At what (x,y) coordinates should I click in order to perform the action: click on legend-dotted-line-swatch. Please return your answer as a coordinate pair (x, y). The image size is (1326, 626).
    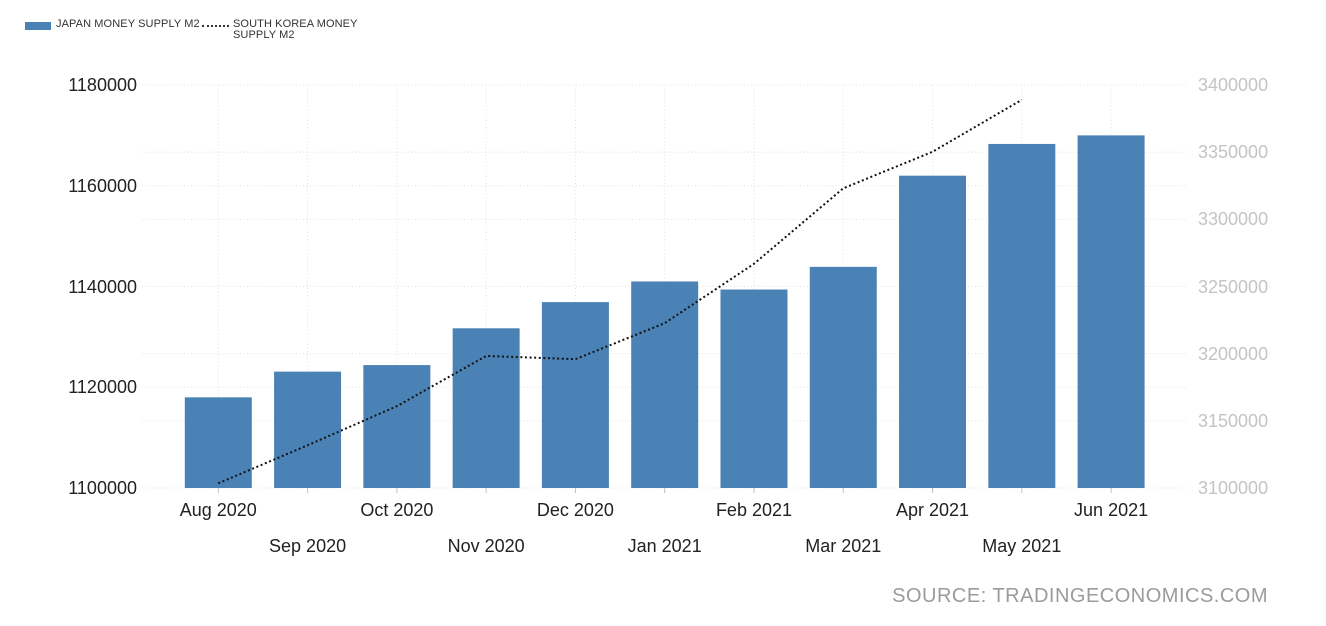
    Looking at the image, I should click on (215, 26).